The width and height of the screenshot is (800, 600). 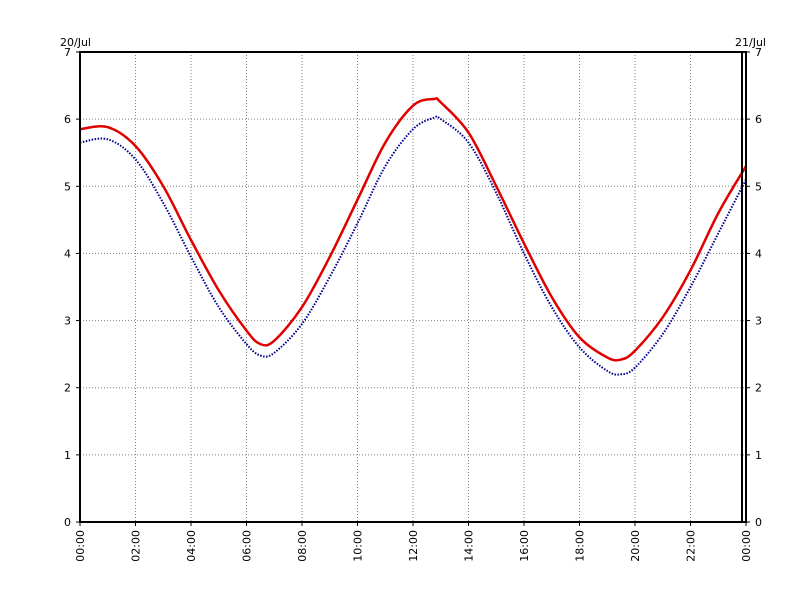 What do you see at coordinates (750, 42) in the screenshot?
I see `date-label-end: 21/Jul` at bounding box center [750, 42].